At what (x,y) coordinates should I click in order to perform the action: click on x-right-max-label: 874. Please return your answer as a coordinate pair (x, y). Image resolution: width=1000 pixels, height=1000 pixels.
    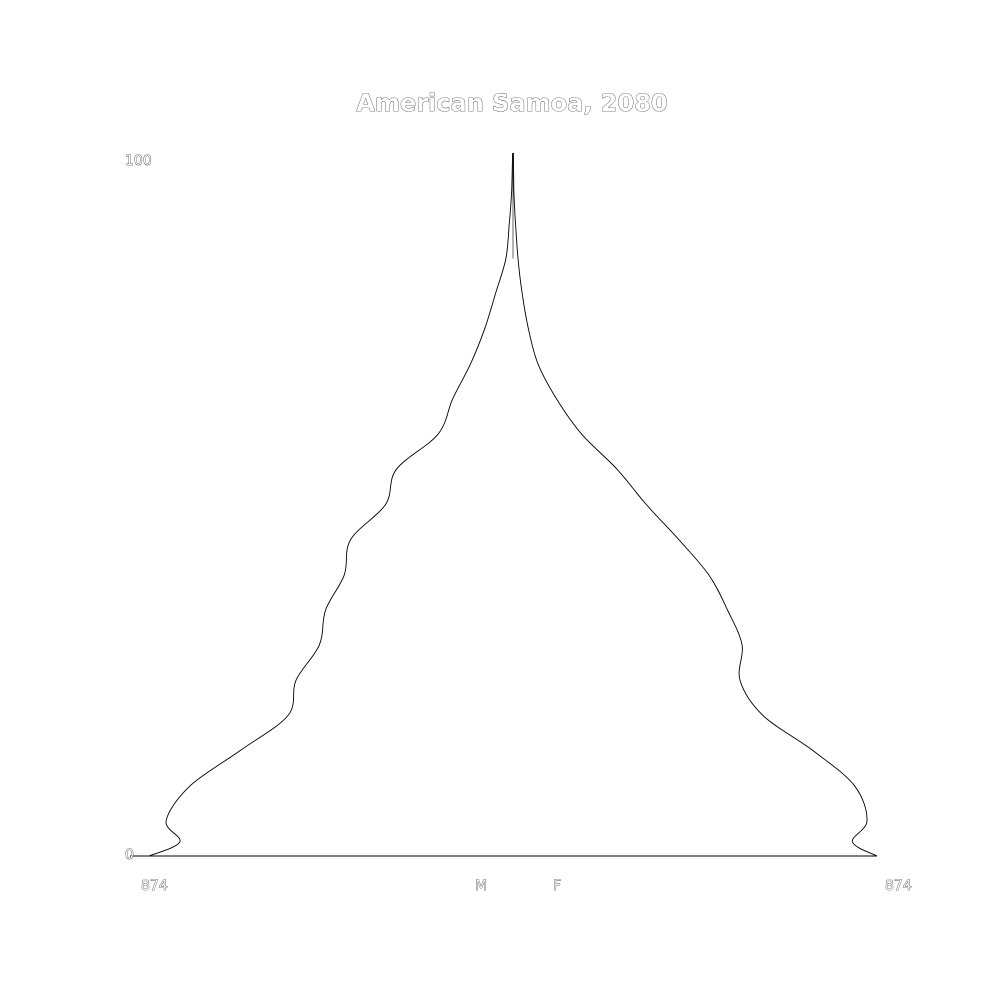
    Looking at the image, I should click on (898, 886).